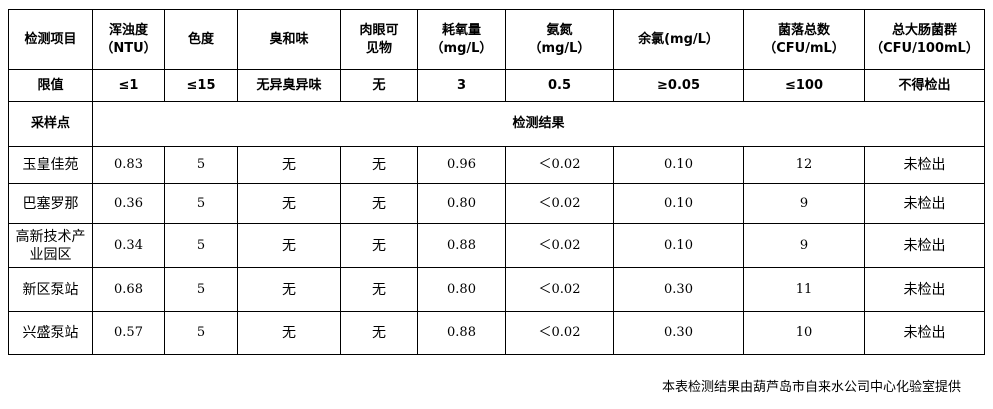 The image size is (993, 409). Describe the element at coordinates (811, 387) in the screenshot. I see `source-note: 本表检测结果由葫芦岛市自来水公司中心化验室提供` at that location.